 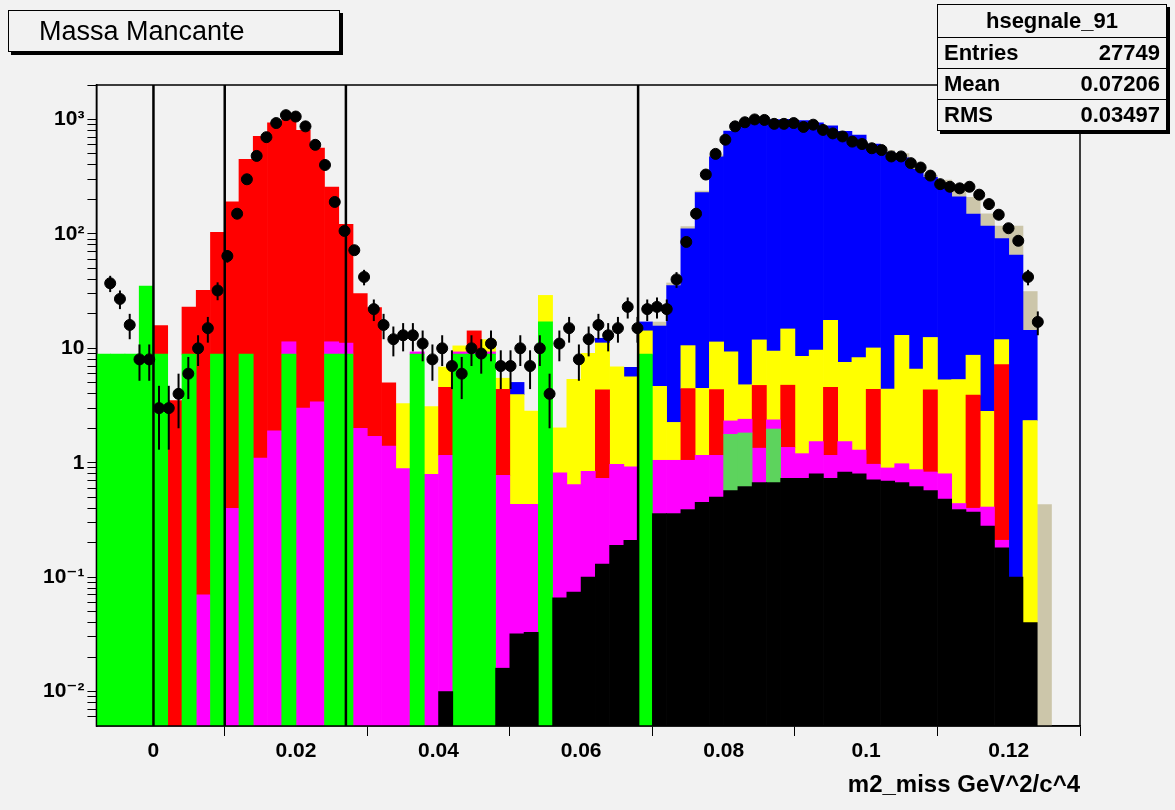 I want to click on y-tick-label: 1, so click(x=78, y=461).